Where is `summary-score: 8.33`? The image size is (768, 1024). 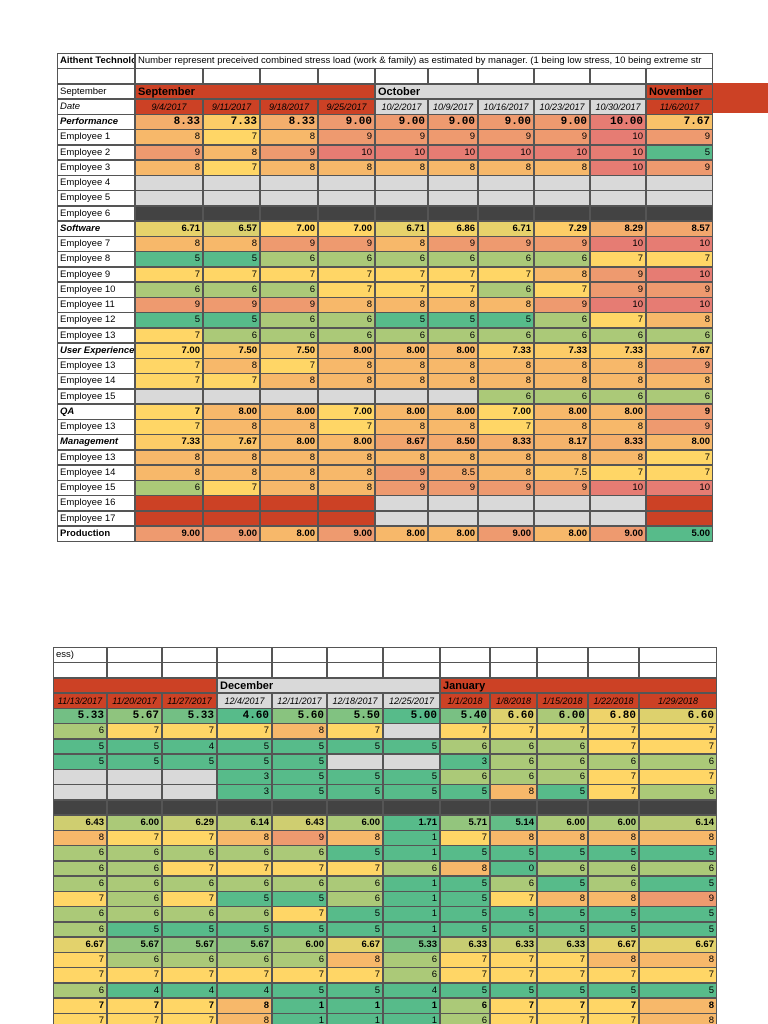 summary-score: 8.33 is located at coordinates (289, 122).